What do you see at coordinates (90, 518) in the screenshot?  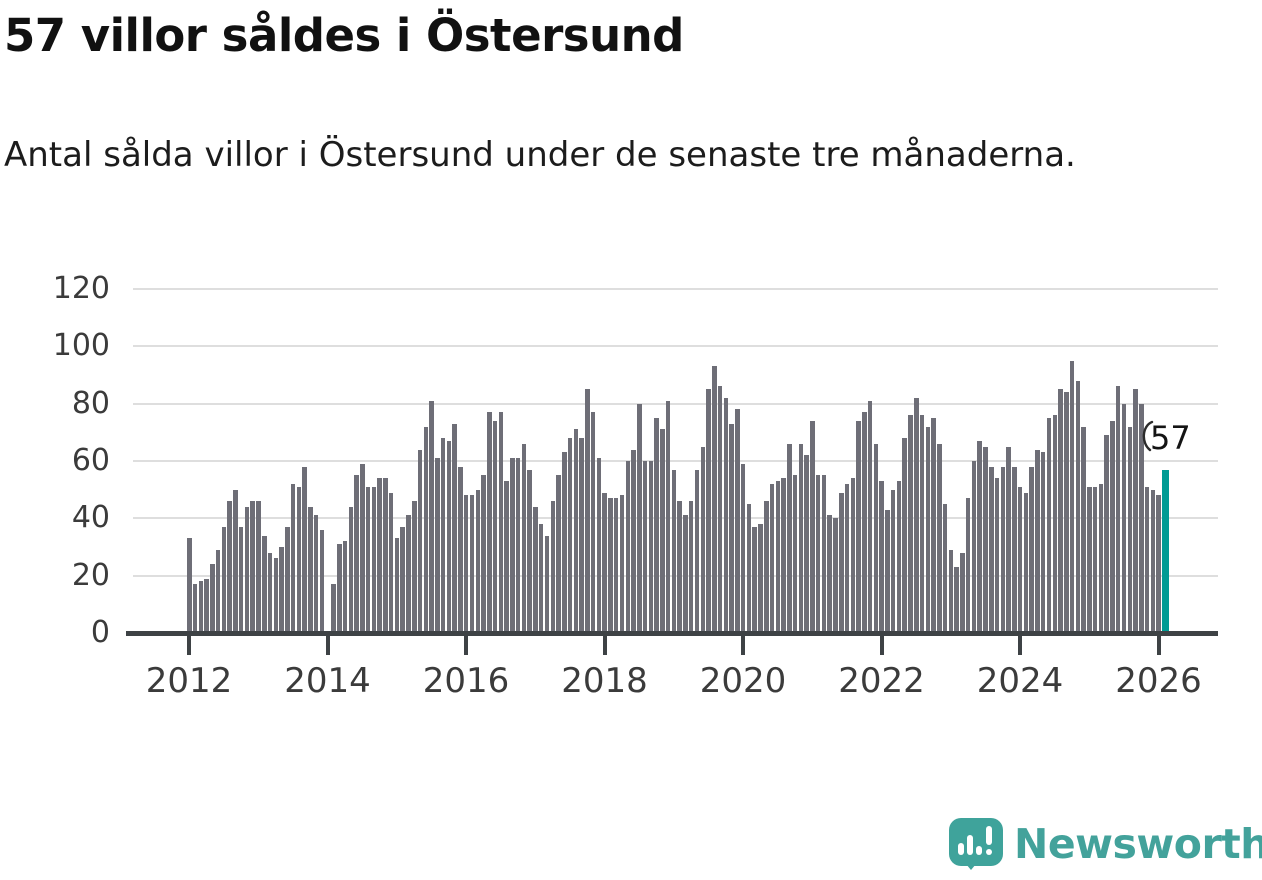 I see `y-axis-tick-label: 40` at bounding box center [90, 518].